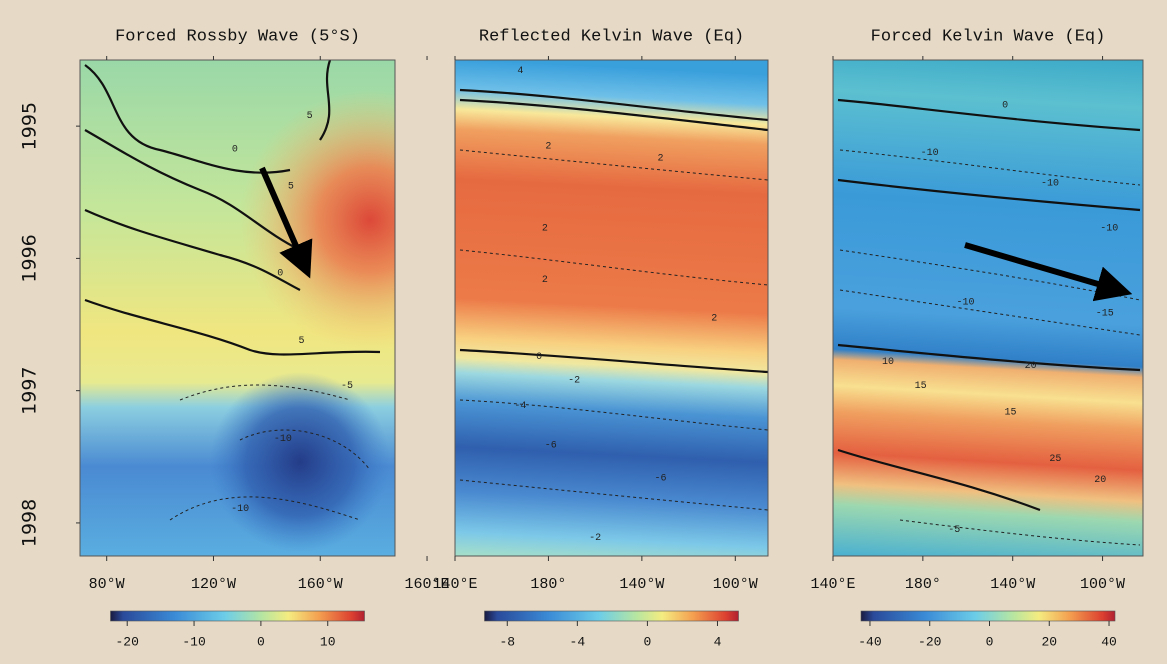  I want to click on colorbar-tick-label: -4, so click(578, 641).